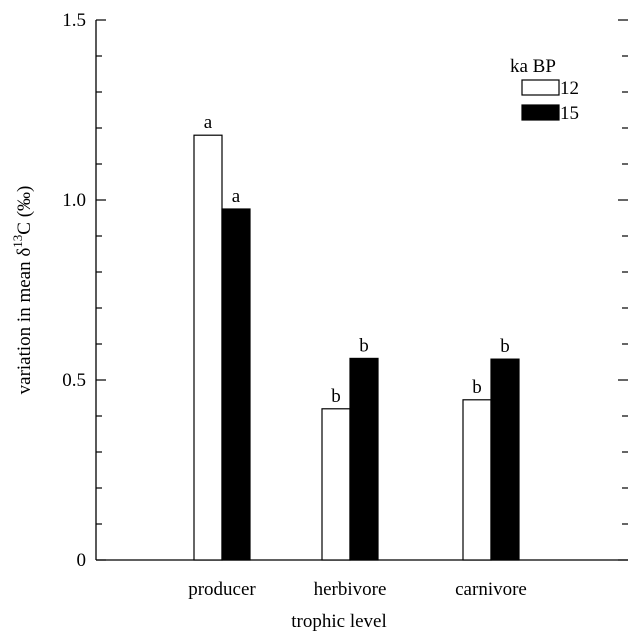 The width and height of the screenshot is (638, 637). What do you see at coordinates (24, 321) in the screenshot?
I see `y-axis-label-main: variation in mean δ` at bounding box center [24, 321].